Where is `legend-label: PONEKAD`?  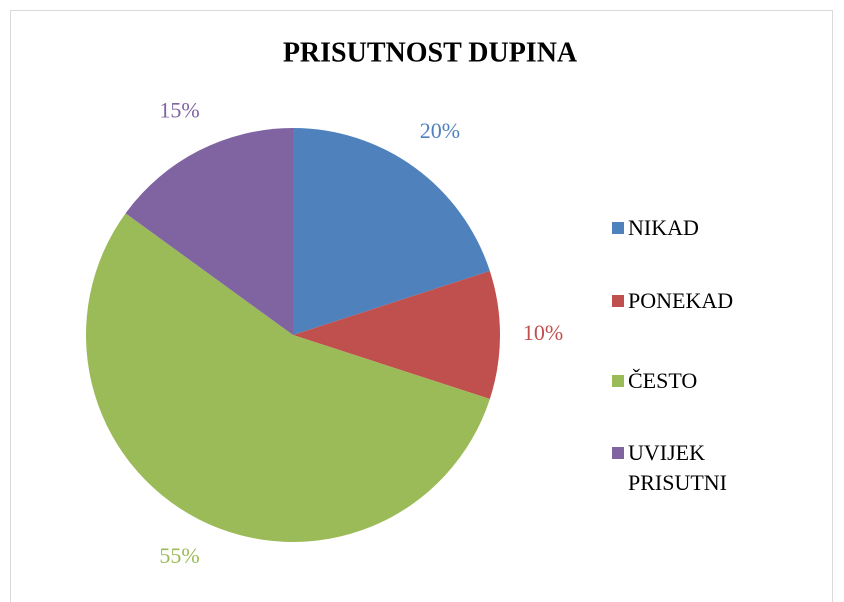 legend-label: PONEKAD is located at coordinates (681, 300).